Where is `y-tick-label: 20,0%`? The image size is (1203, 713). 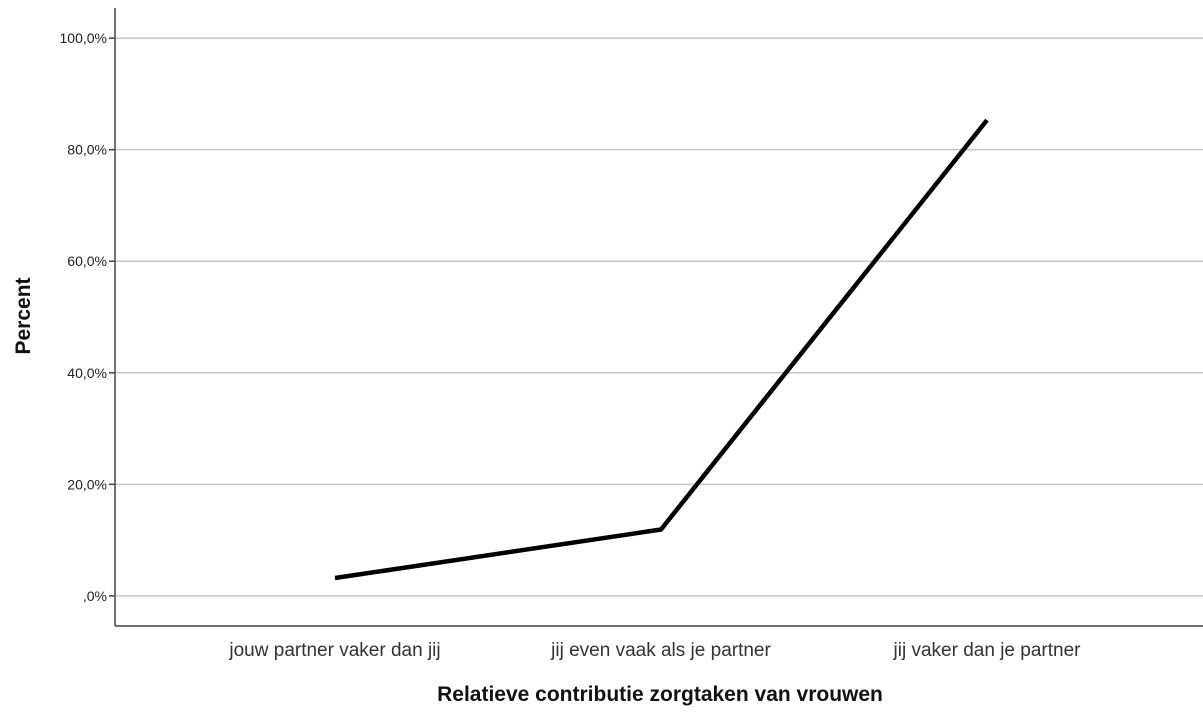 y-tick-label: 20,0% is located at coordinates (87, 484).